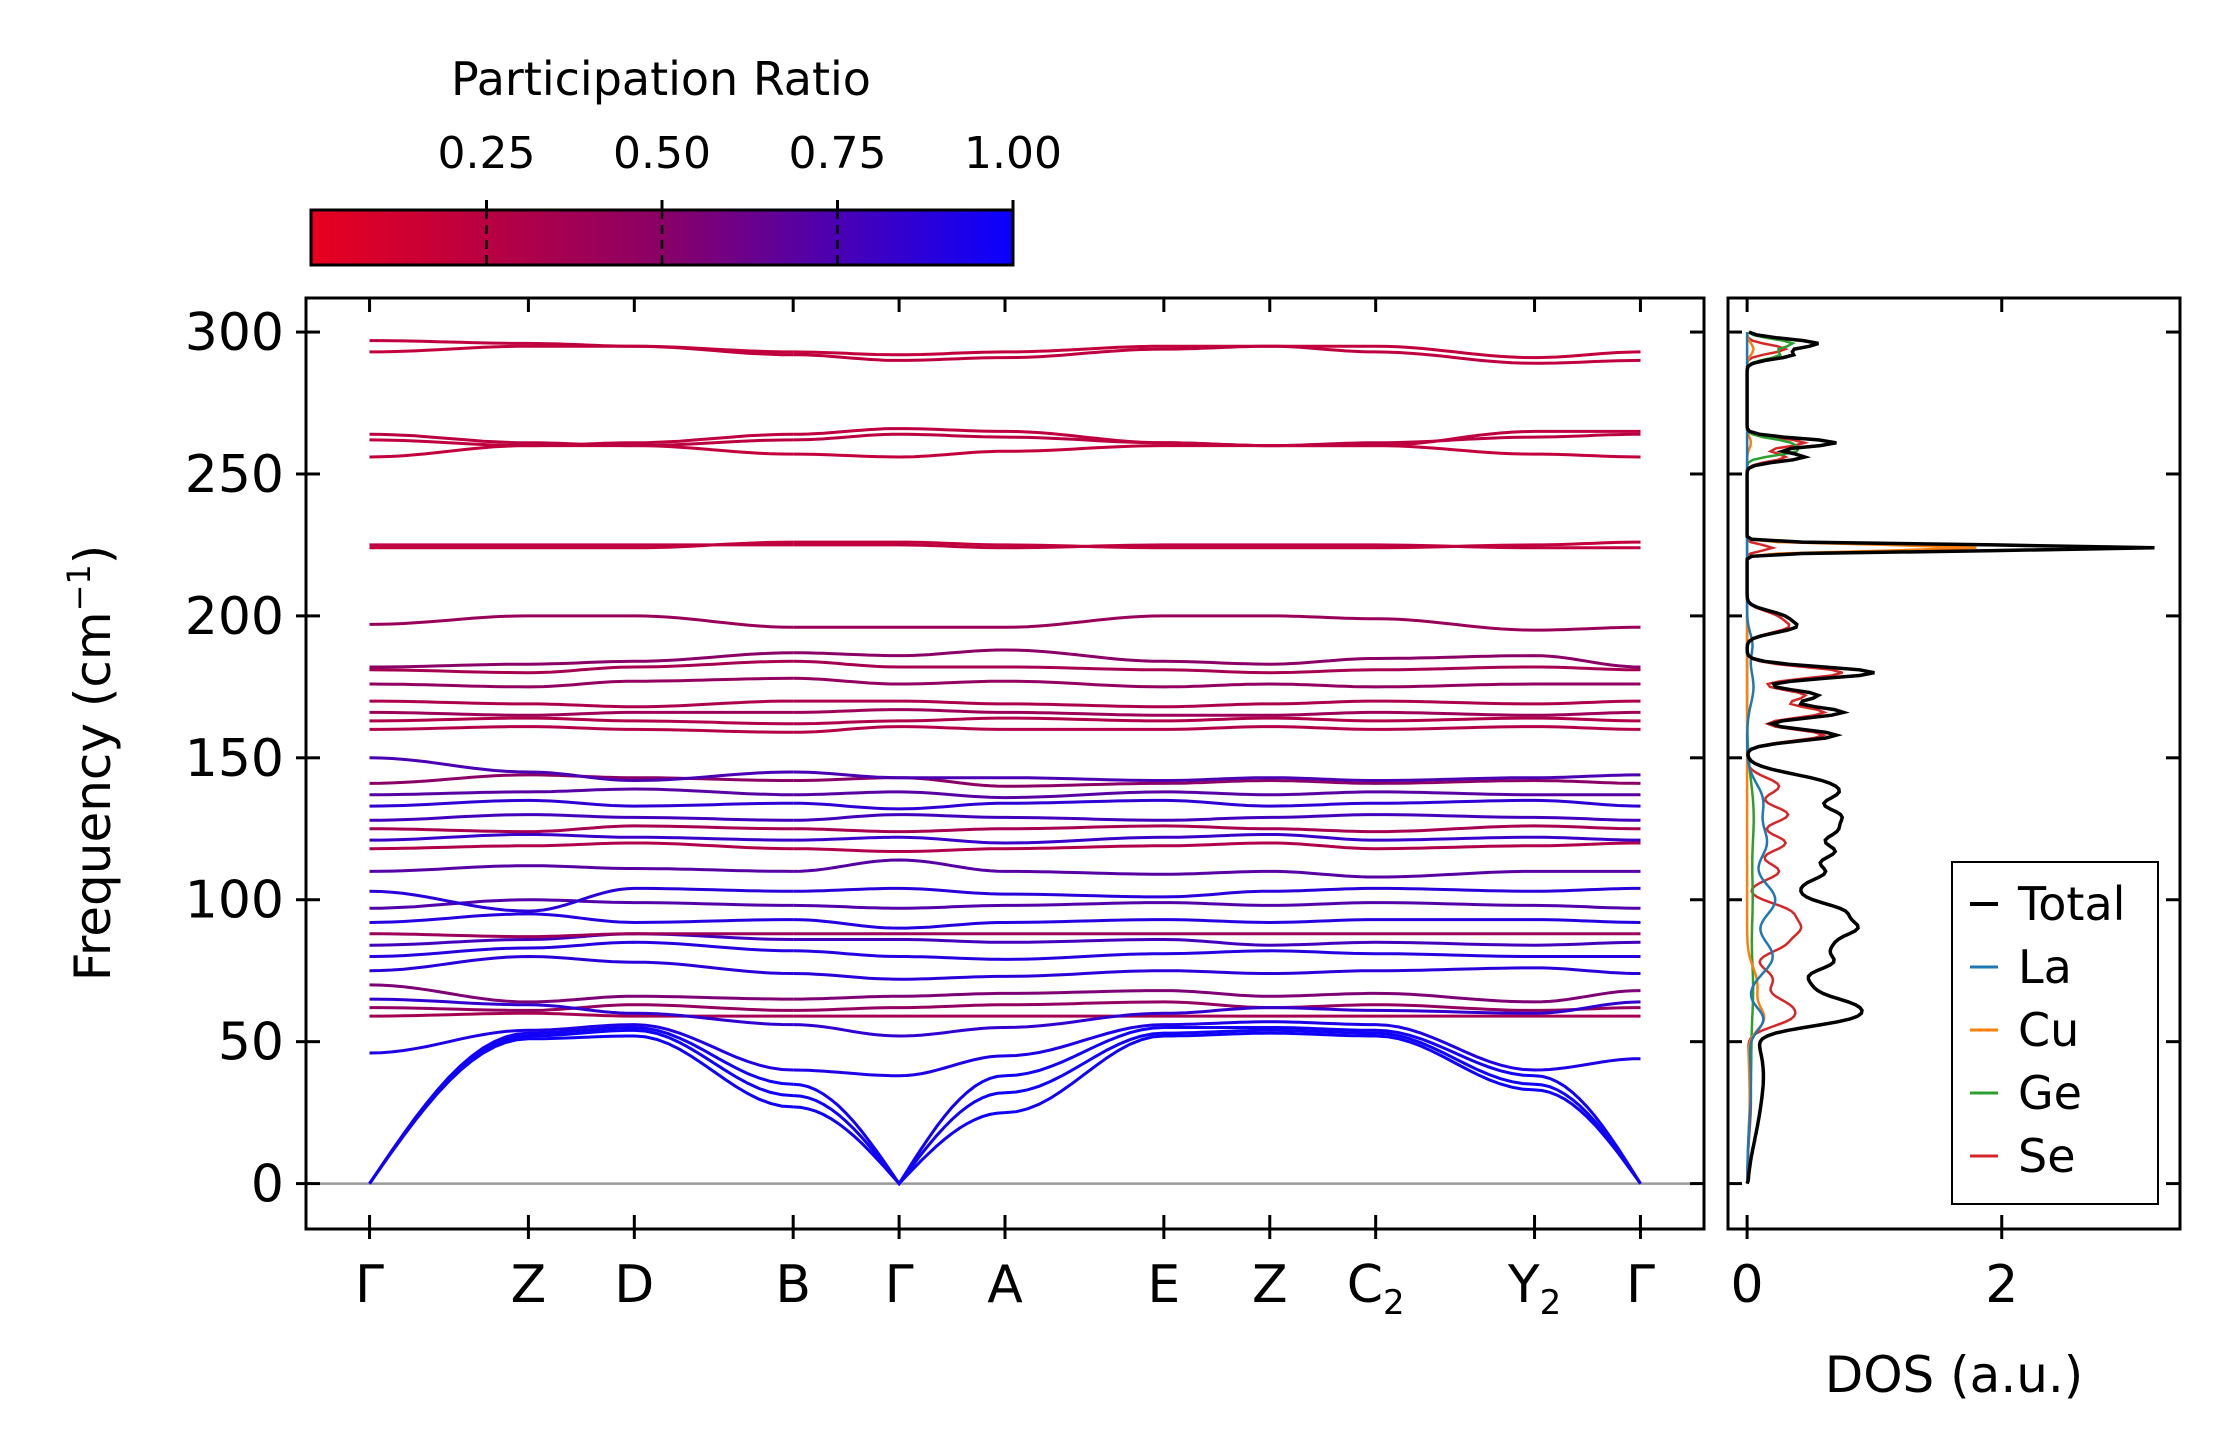 This screenshot has height=1455, width=2222. Describe the element at coordinates (93, 555) in the screenshot. I see `y-axis-label-close: )` at that location.